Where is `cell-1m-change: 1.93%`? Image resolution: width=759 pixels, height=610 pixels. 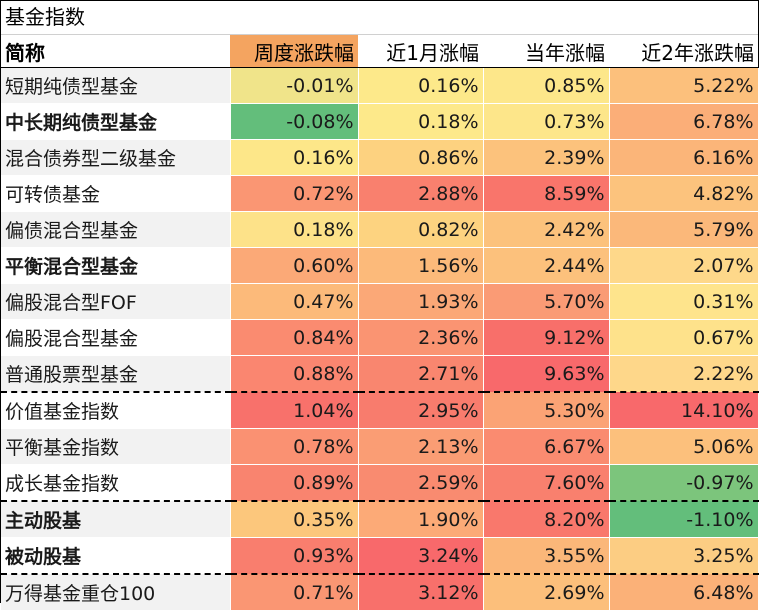 cell-1m-change: 1.93% is located at coordinates (420, 302).